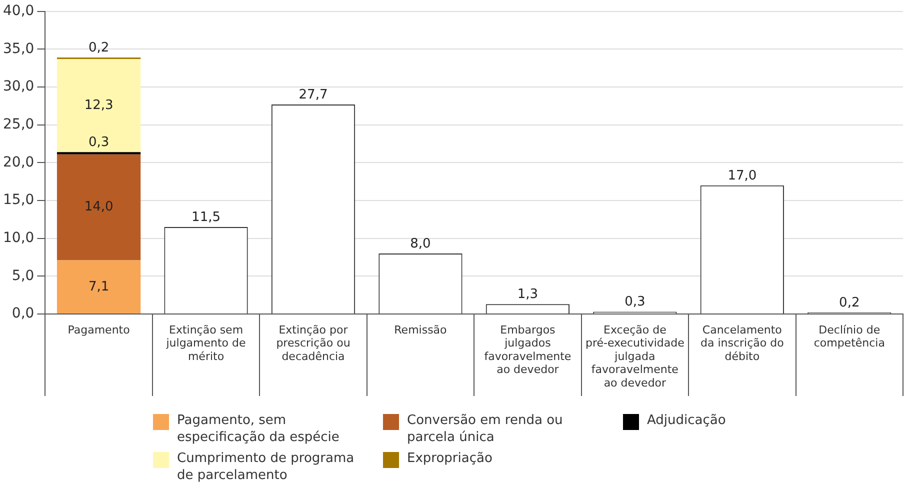 This screenshot has height=490, width=909. I want to click on legend-label: Expropriação, so click(449, 458).